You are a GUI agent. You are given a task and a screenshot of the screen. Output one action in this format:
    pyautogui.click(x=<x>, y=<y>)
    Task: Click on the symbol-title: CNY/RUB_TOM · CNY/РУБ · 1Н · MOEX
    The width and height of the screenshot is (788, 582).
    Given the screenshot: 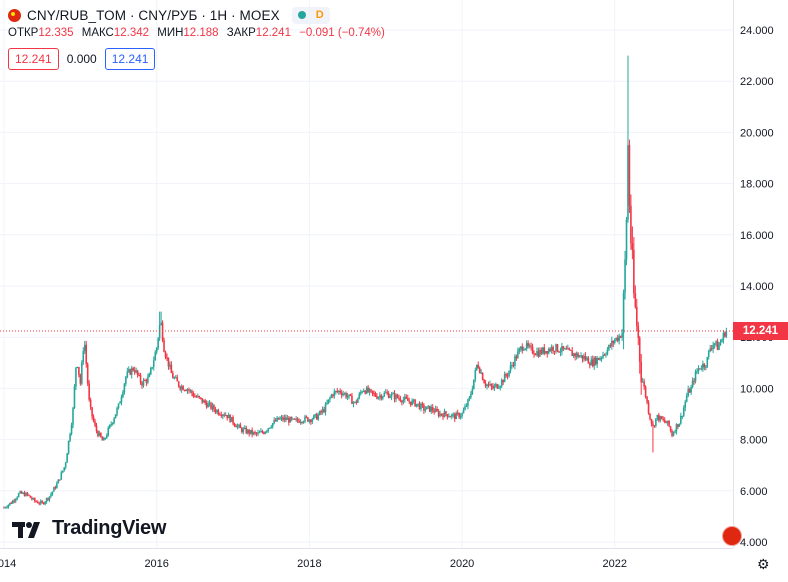 What is the action you would take?
    pyautogui.click(x=153, y=15)
    